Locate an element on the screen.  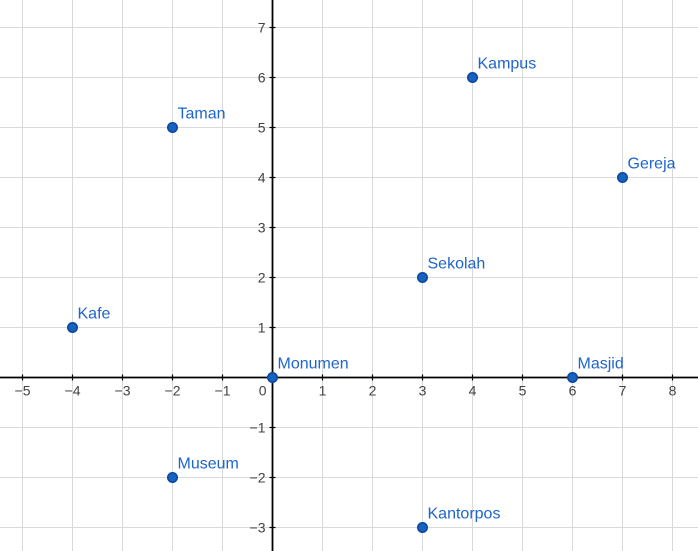
point-label-monumen: Monumen is located at coordinates (313, 364).